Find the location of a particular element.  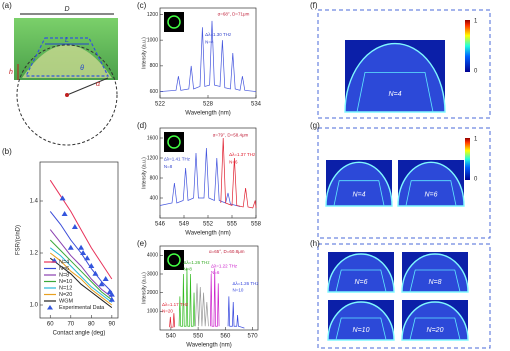

x-tick-label: 540 is located at coordinates (171, 337).